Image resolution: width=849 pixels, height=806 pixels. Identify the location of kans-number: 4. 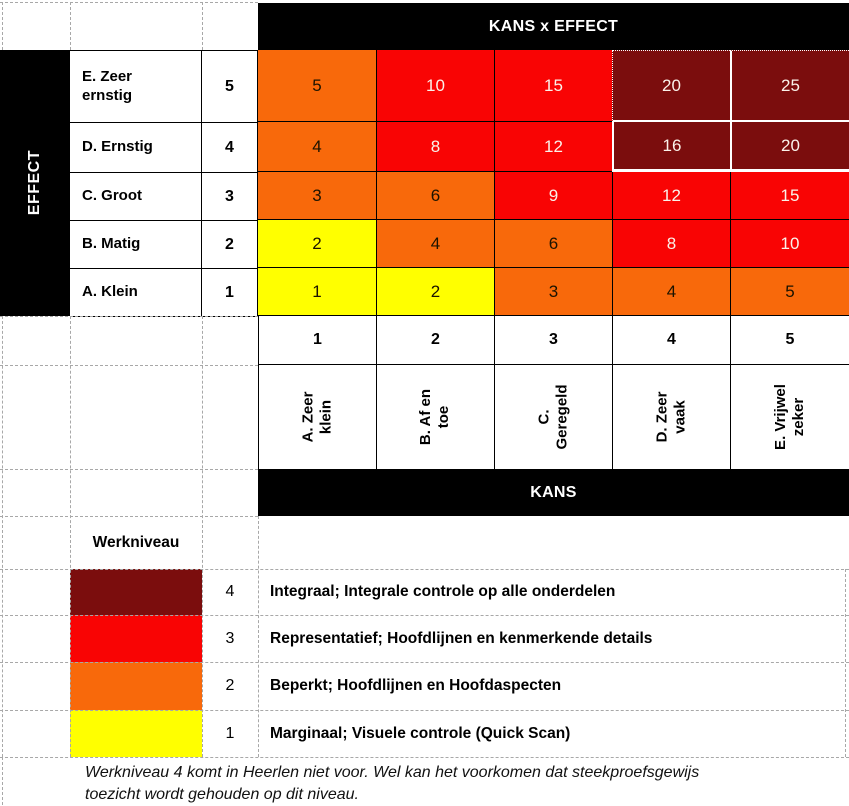
(671, 340).